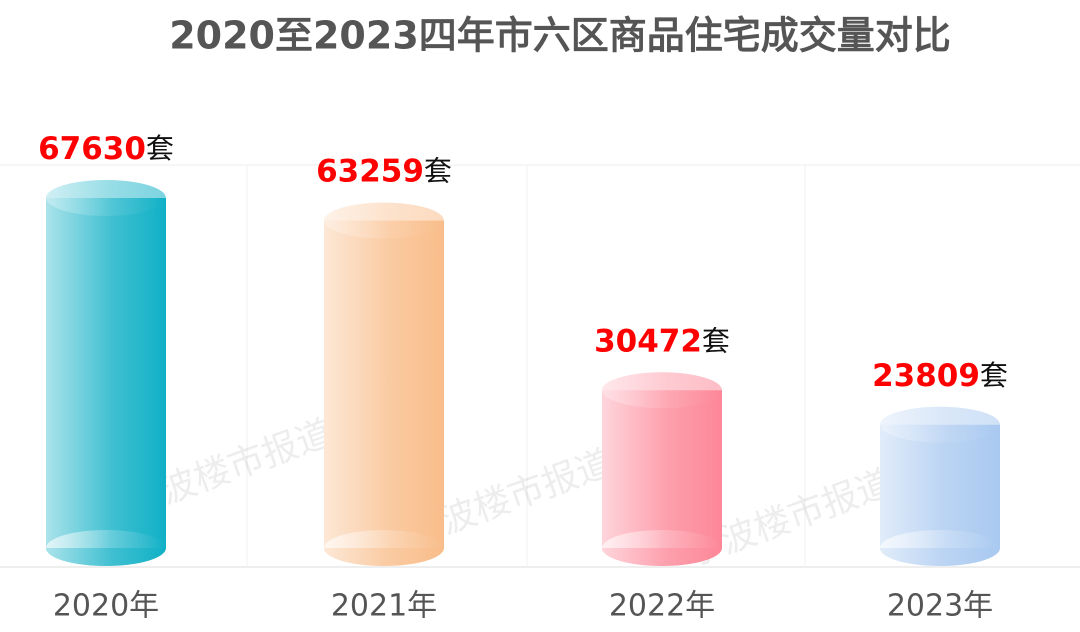  Describe the element at coordinates (384, 606) in the screenshot. I see `x-tick-label: 2021年` at that location.